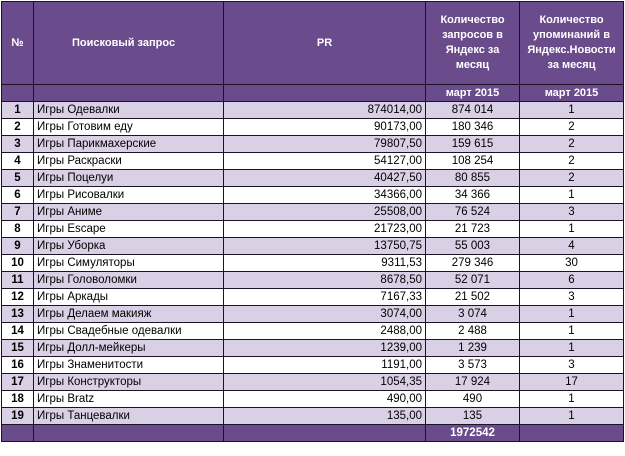 This screenshot has width=625, height=456. I want to click on cell-num: 2, so click(17, 127).